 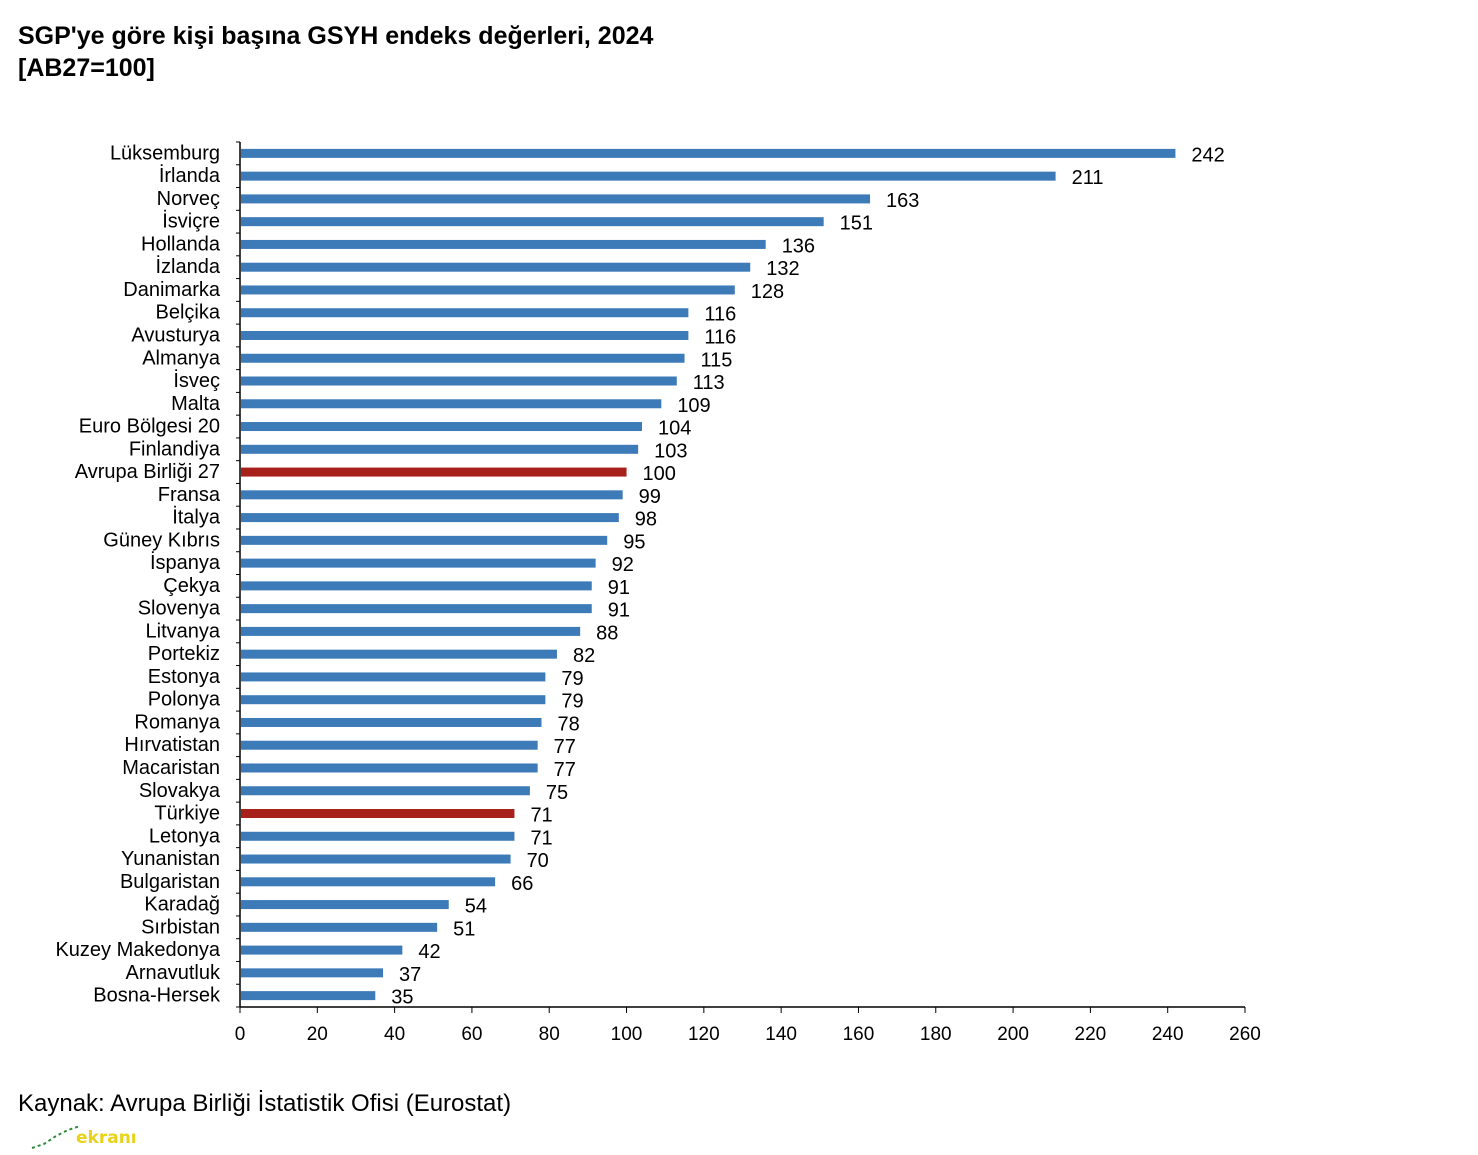 What do you see at coordinates (188, 313) in the screenshot?
I see `category-label: Belçika` at bounding box center [188, 313].